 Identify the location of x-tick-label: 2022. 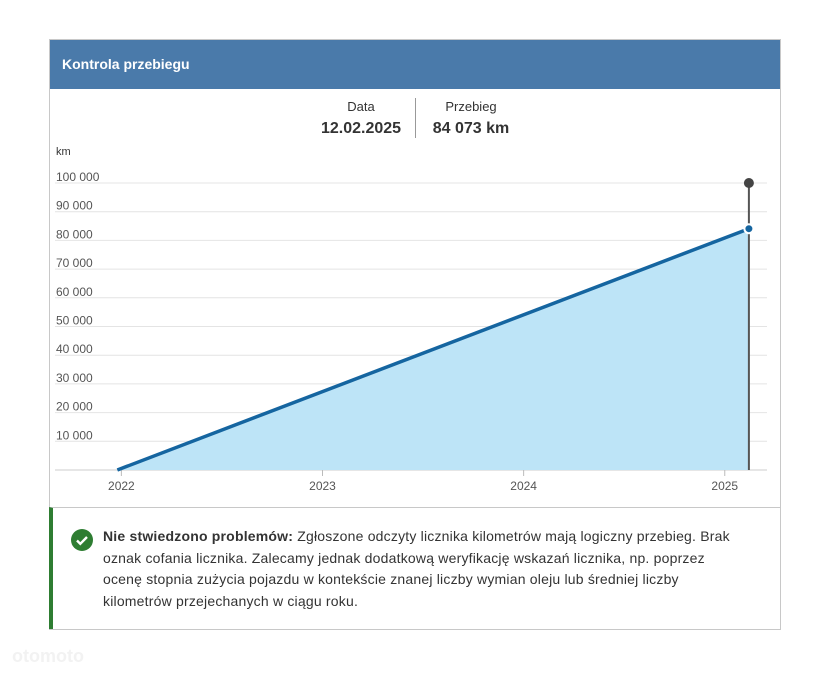
(121, 486).